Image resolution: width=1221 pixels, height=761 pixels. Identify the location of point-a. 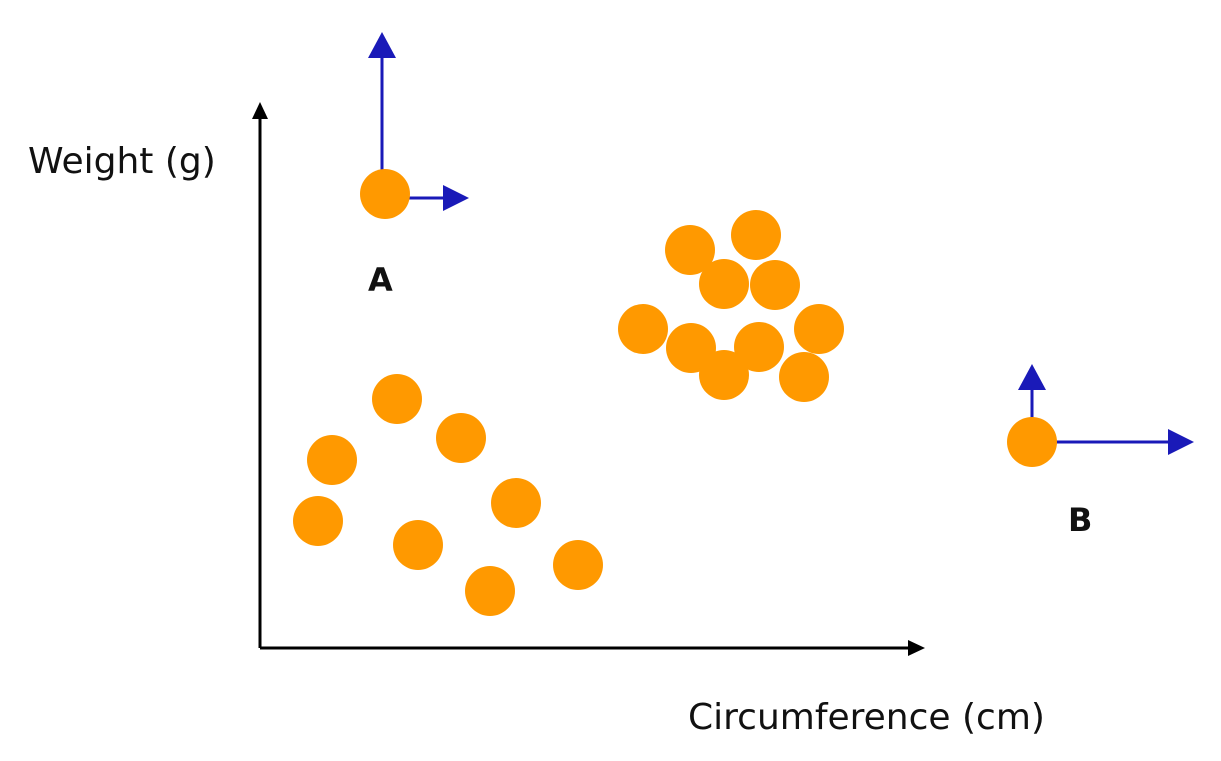
(385, 194).